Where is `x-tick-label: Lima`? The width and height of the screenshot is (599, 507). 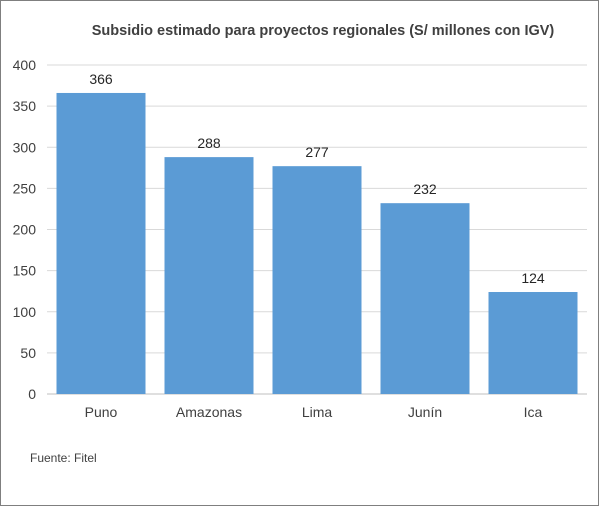
x-tick-label: Lima is located at coordinates (317, 412).